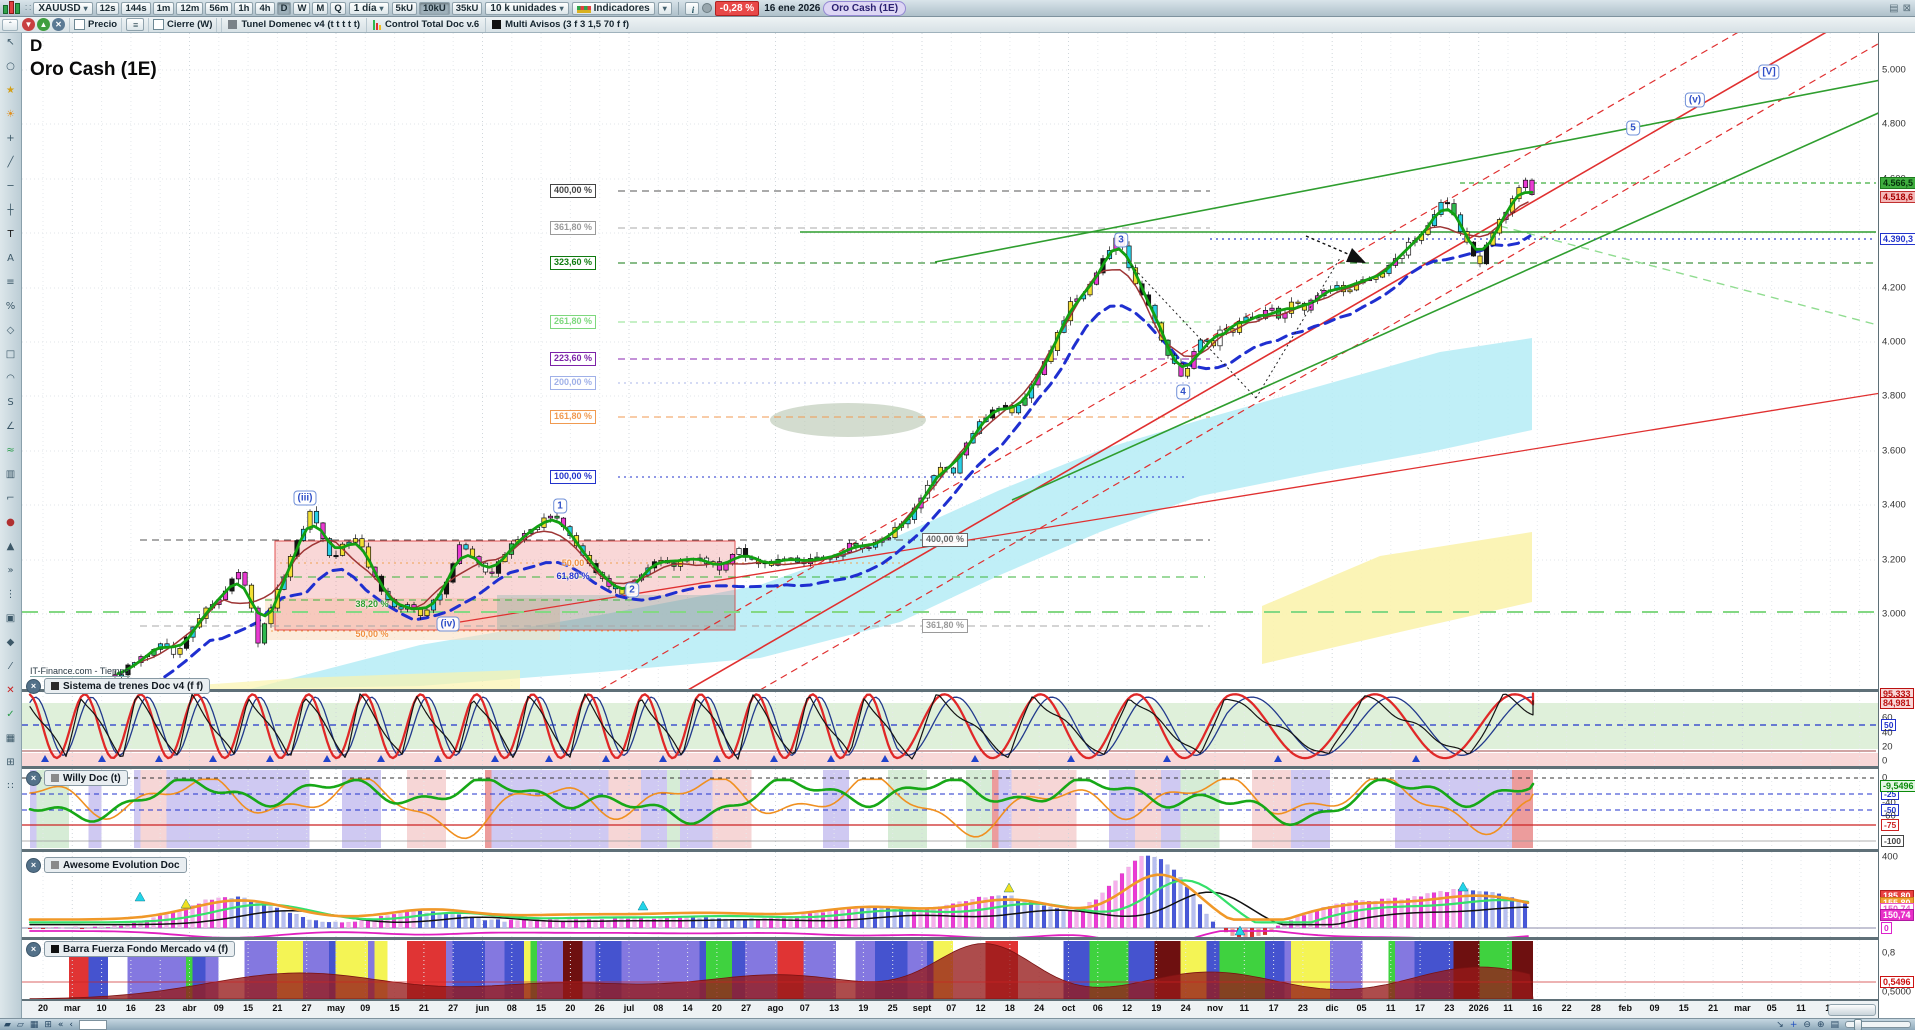 This screenshot has width=1915, height=1030. What do you see at coordinates (664, 8) in the screenshot?
I see `indicators-dropdown: ▾` at bounding box center [664, 8].